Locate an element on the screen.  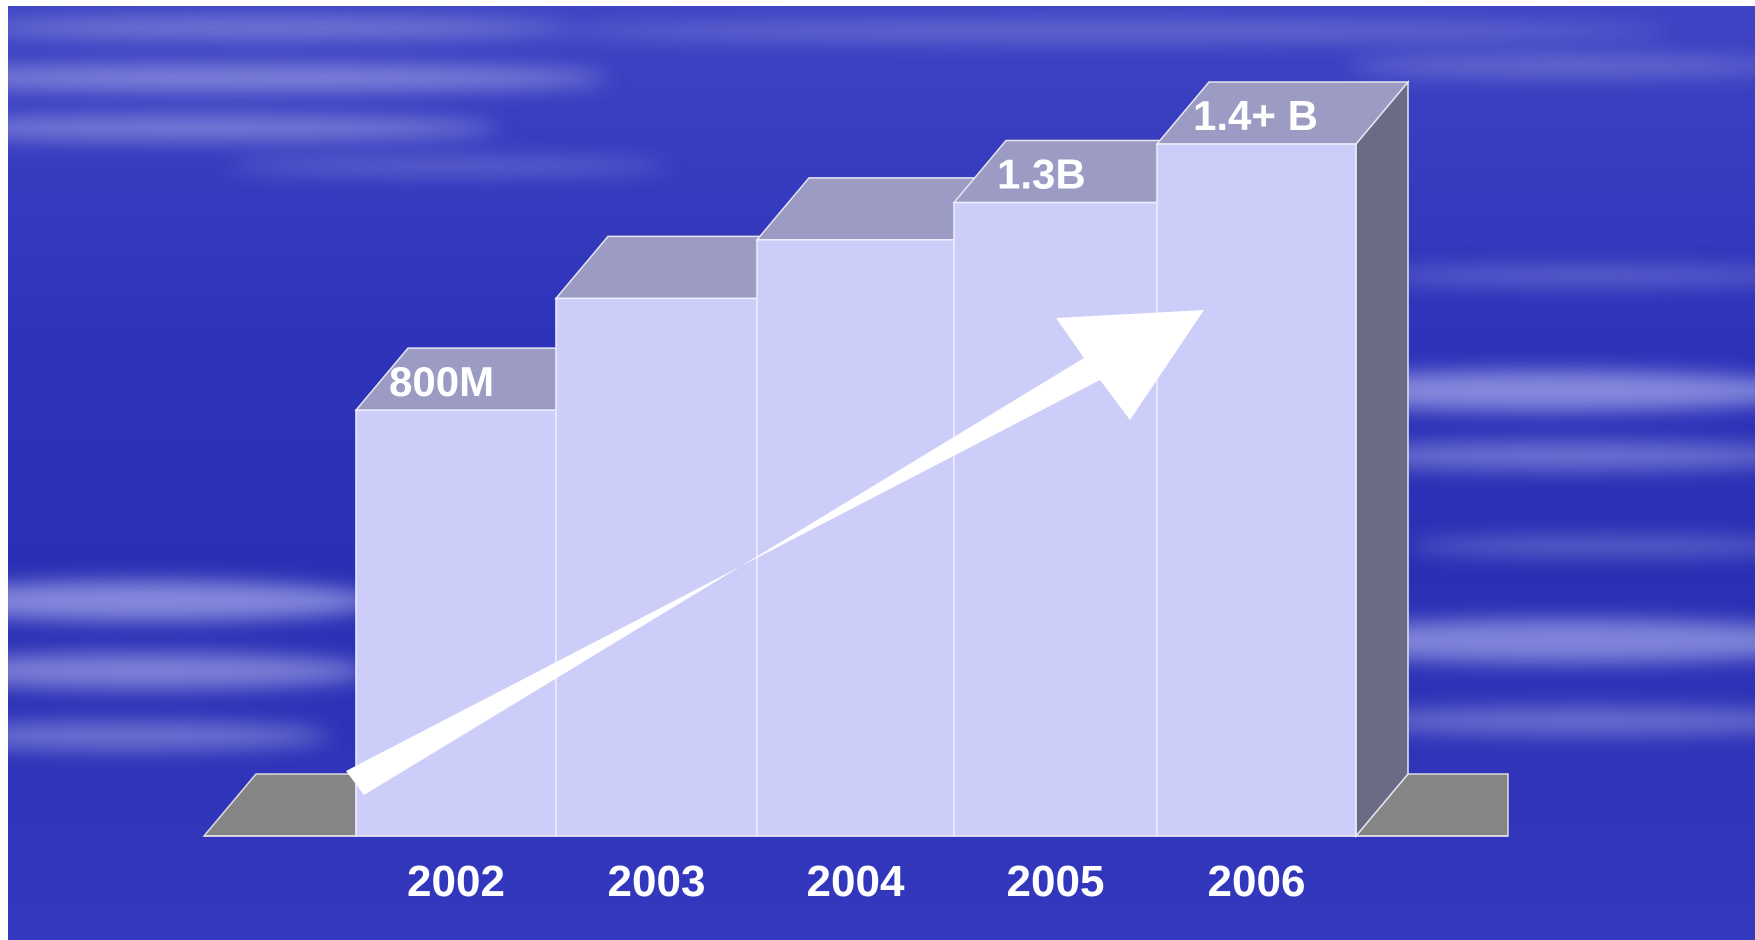
data-label: 1.4+ B is located at coordinates (1255, 115).